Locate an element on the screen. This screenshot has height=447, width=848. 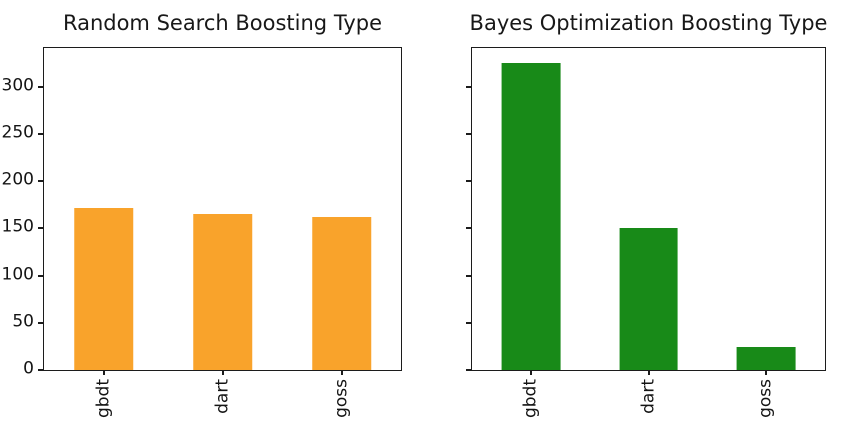
y-tick-label: 300 is located at coordinates (17, 85).